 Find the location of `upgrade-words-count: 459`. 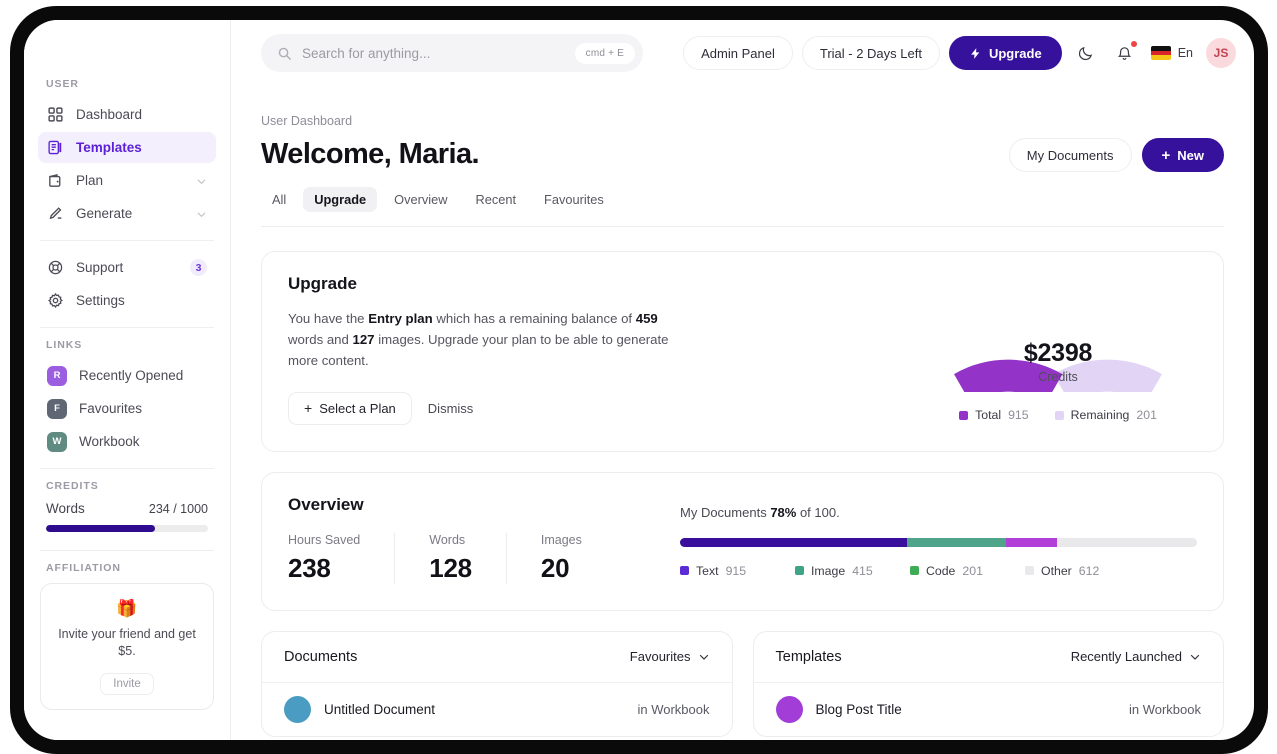

upgrade-words-count: 459 is located at coordinates (646, 318).